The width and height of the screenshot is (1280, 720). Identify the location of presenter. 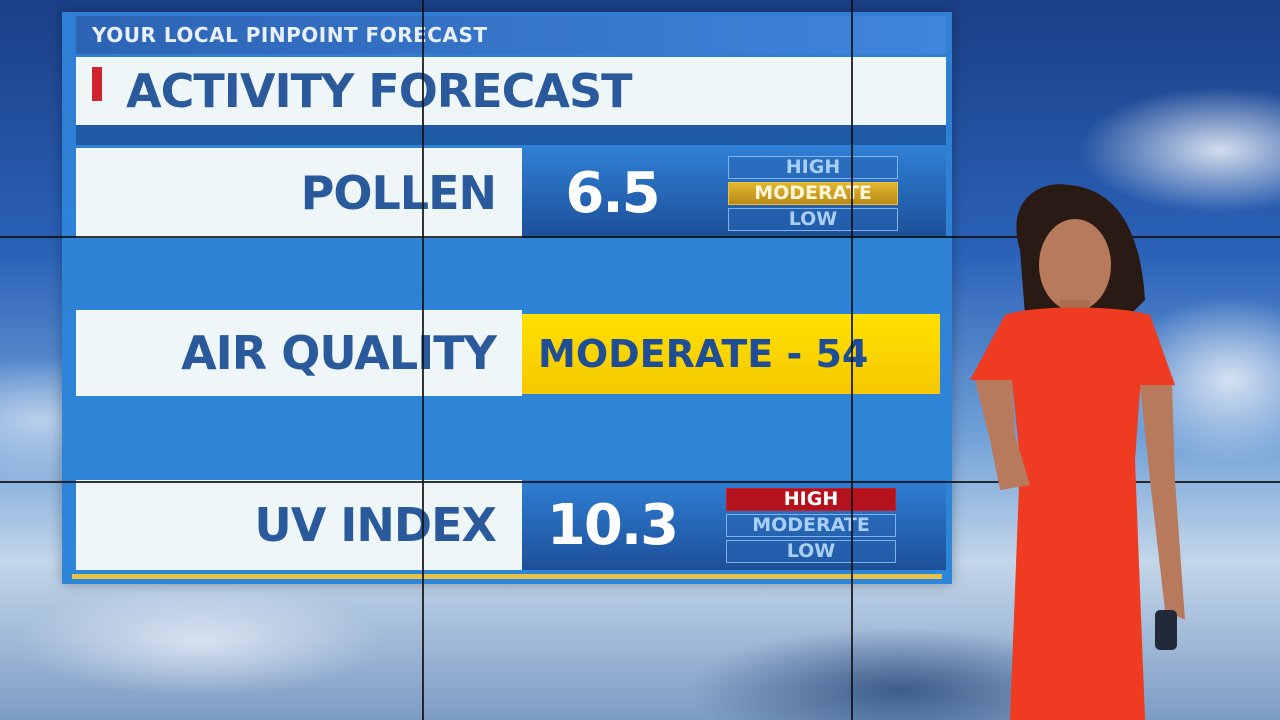
(1077, 452).